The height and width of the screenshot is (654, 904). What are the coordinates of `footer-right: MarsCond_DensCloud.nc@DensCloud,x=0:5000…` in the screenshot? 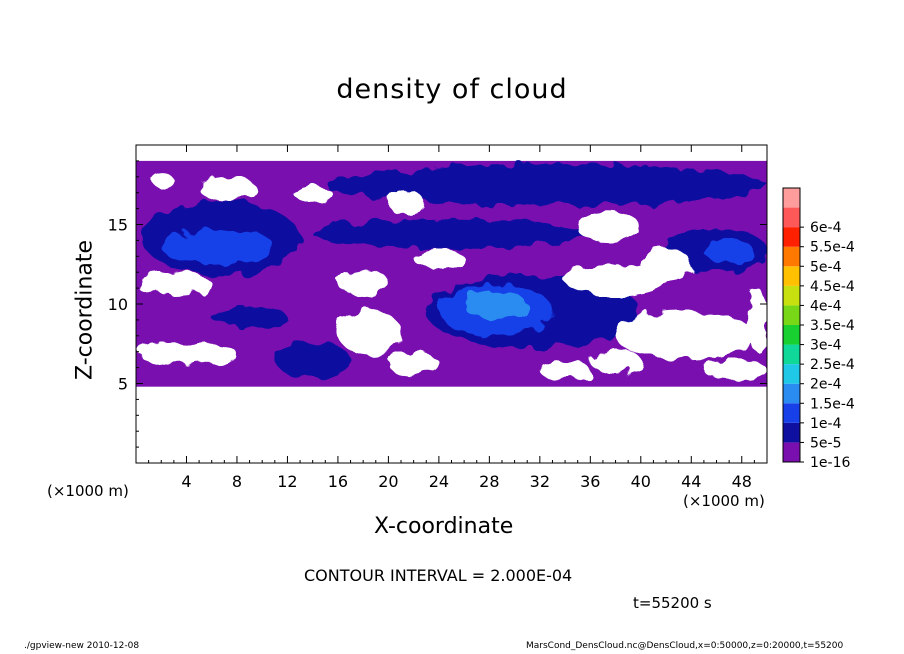 It's located at (685, 646).